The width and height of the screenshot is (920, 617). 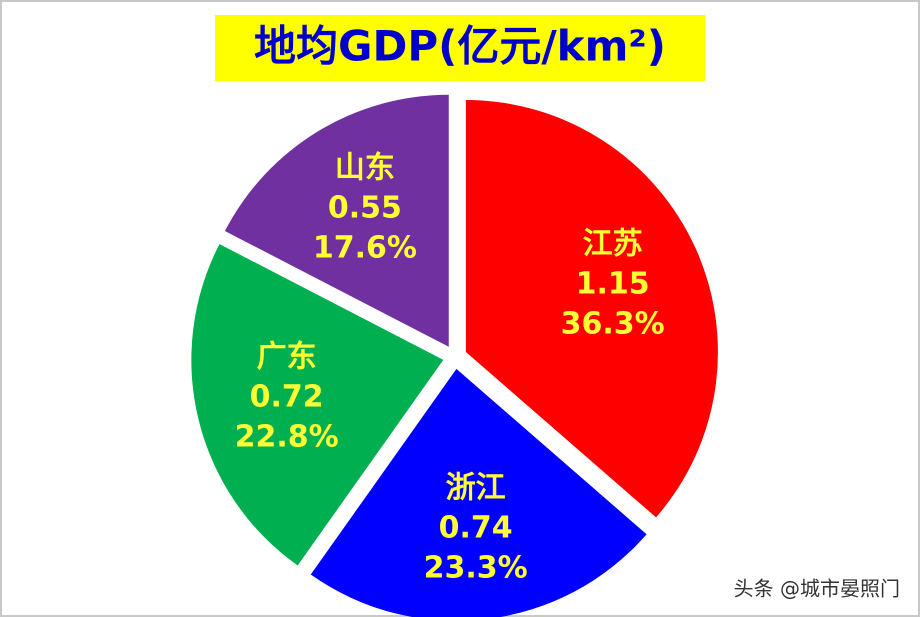 What do you see at coordinates (476, 528) in the screenshot?
I see `slice-value: 0.74` at bounding box center [476, 528].